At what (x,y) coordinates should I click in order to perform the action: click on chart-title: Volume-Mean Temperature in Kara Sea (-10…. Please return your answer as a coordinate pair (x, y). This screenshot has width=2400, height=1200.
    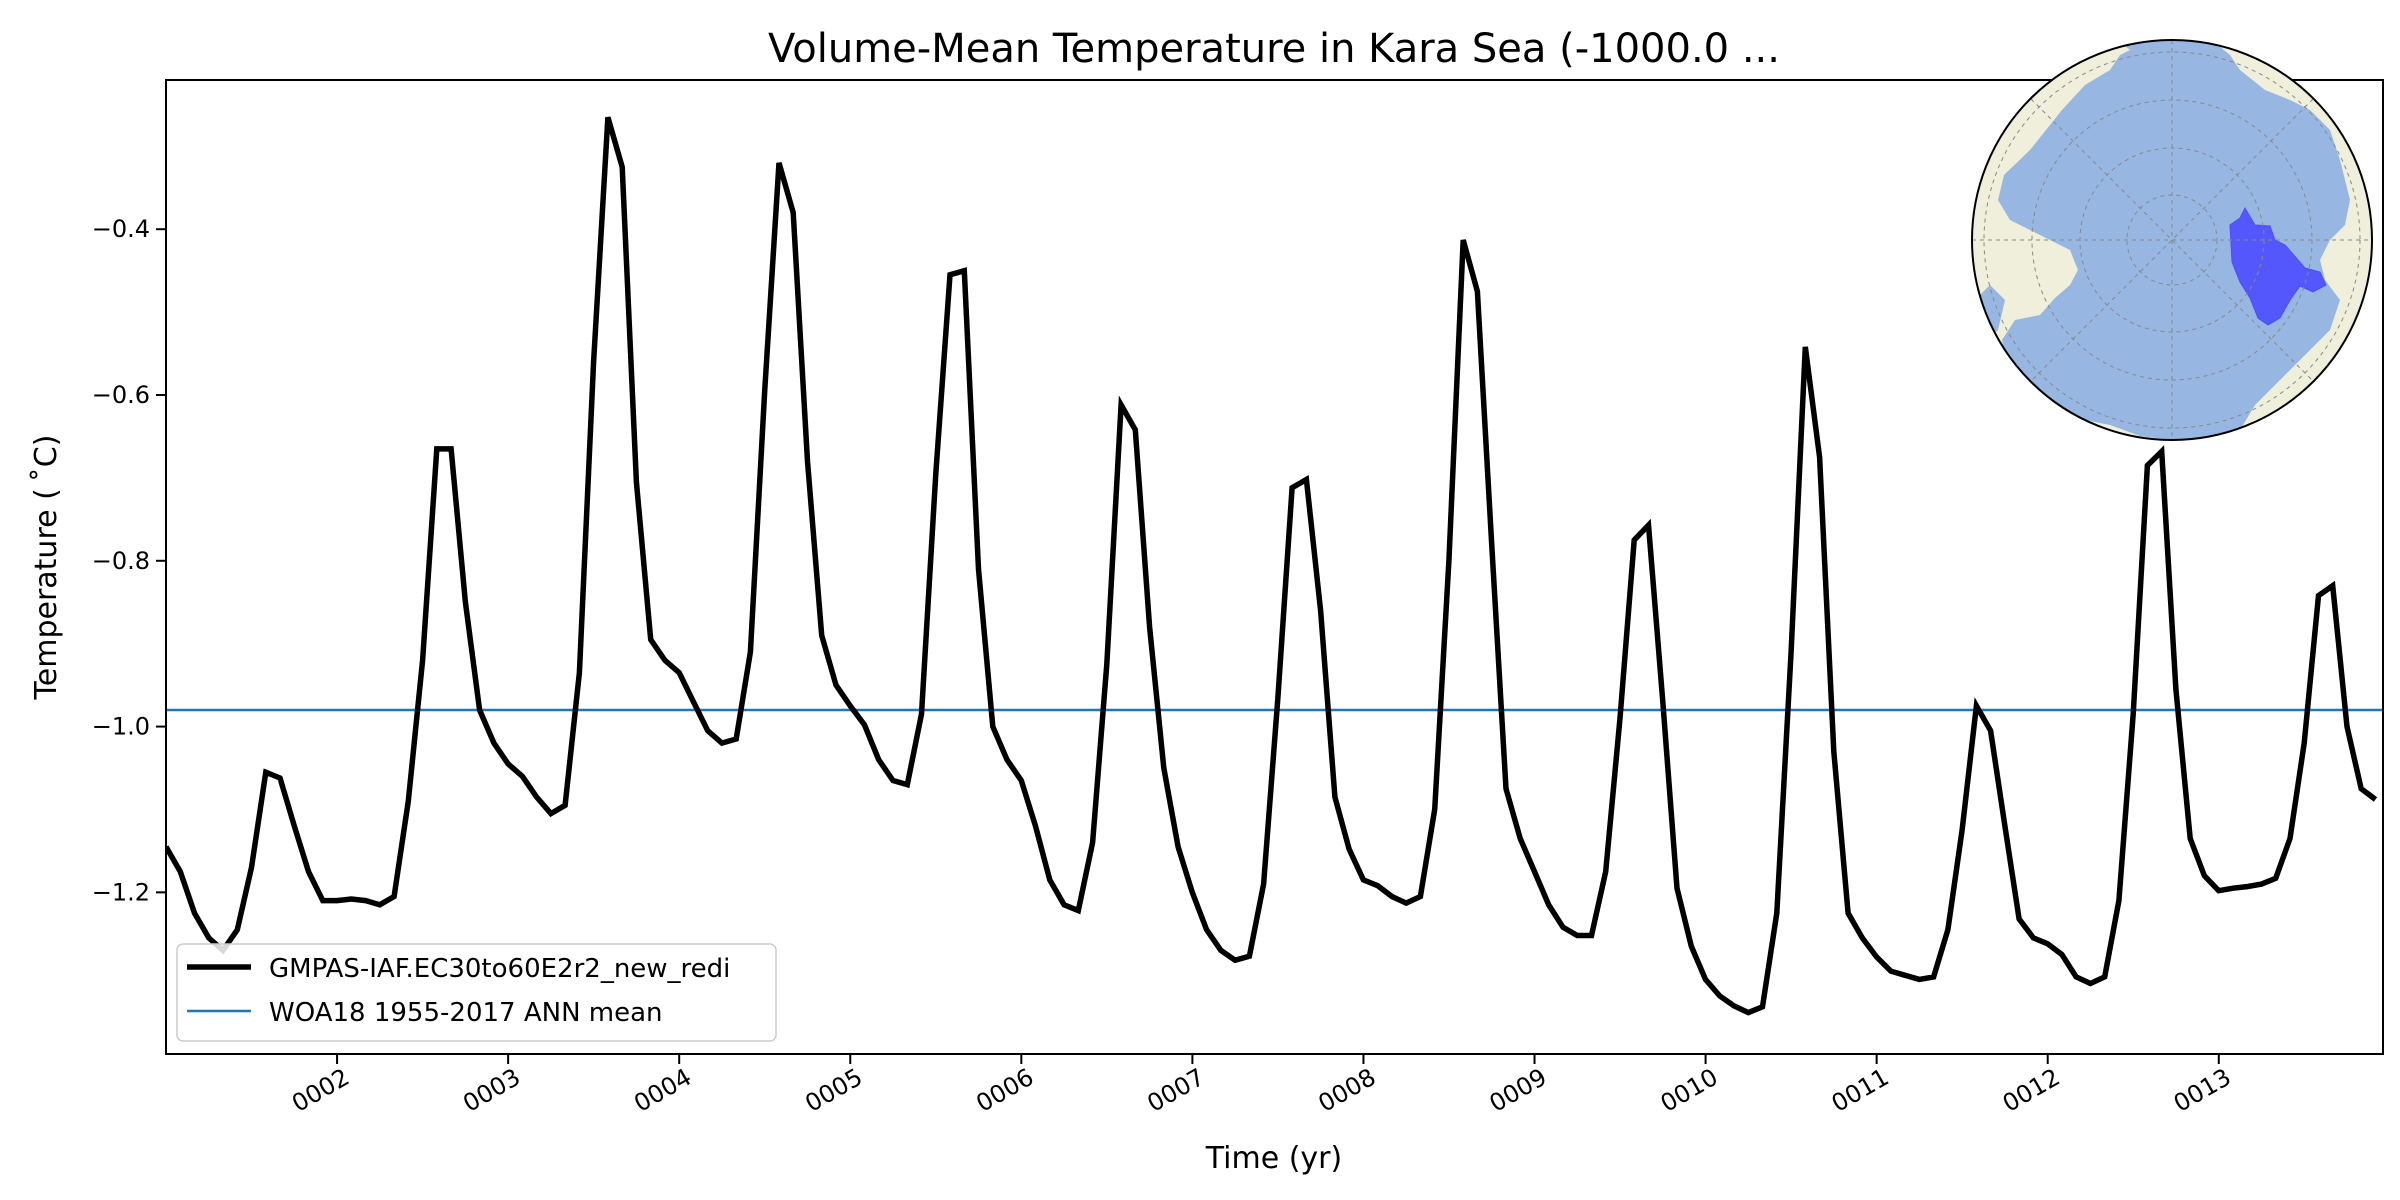
    Looking at the image, I should click on (1274, 49).